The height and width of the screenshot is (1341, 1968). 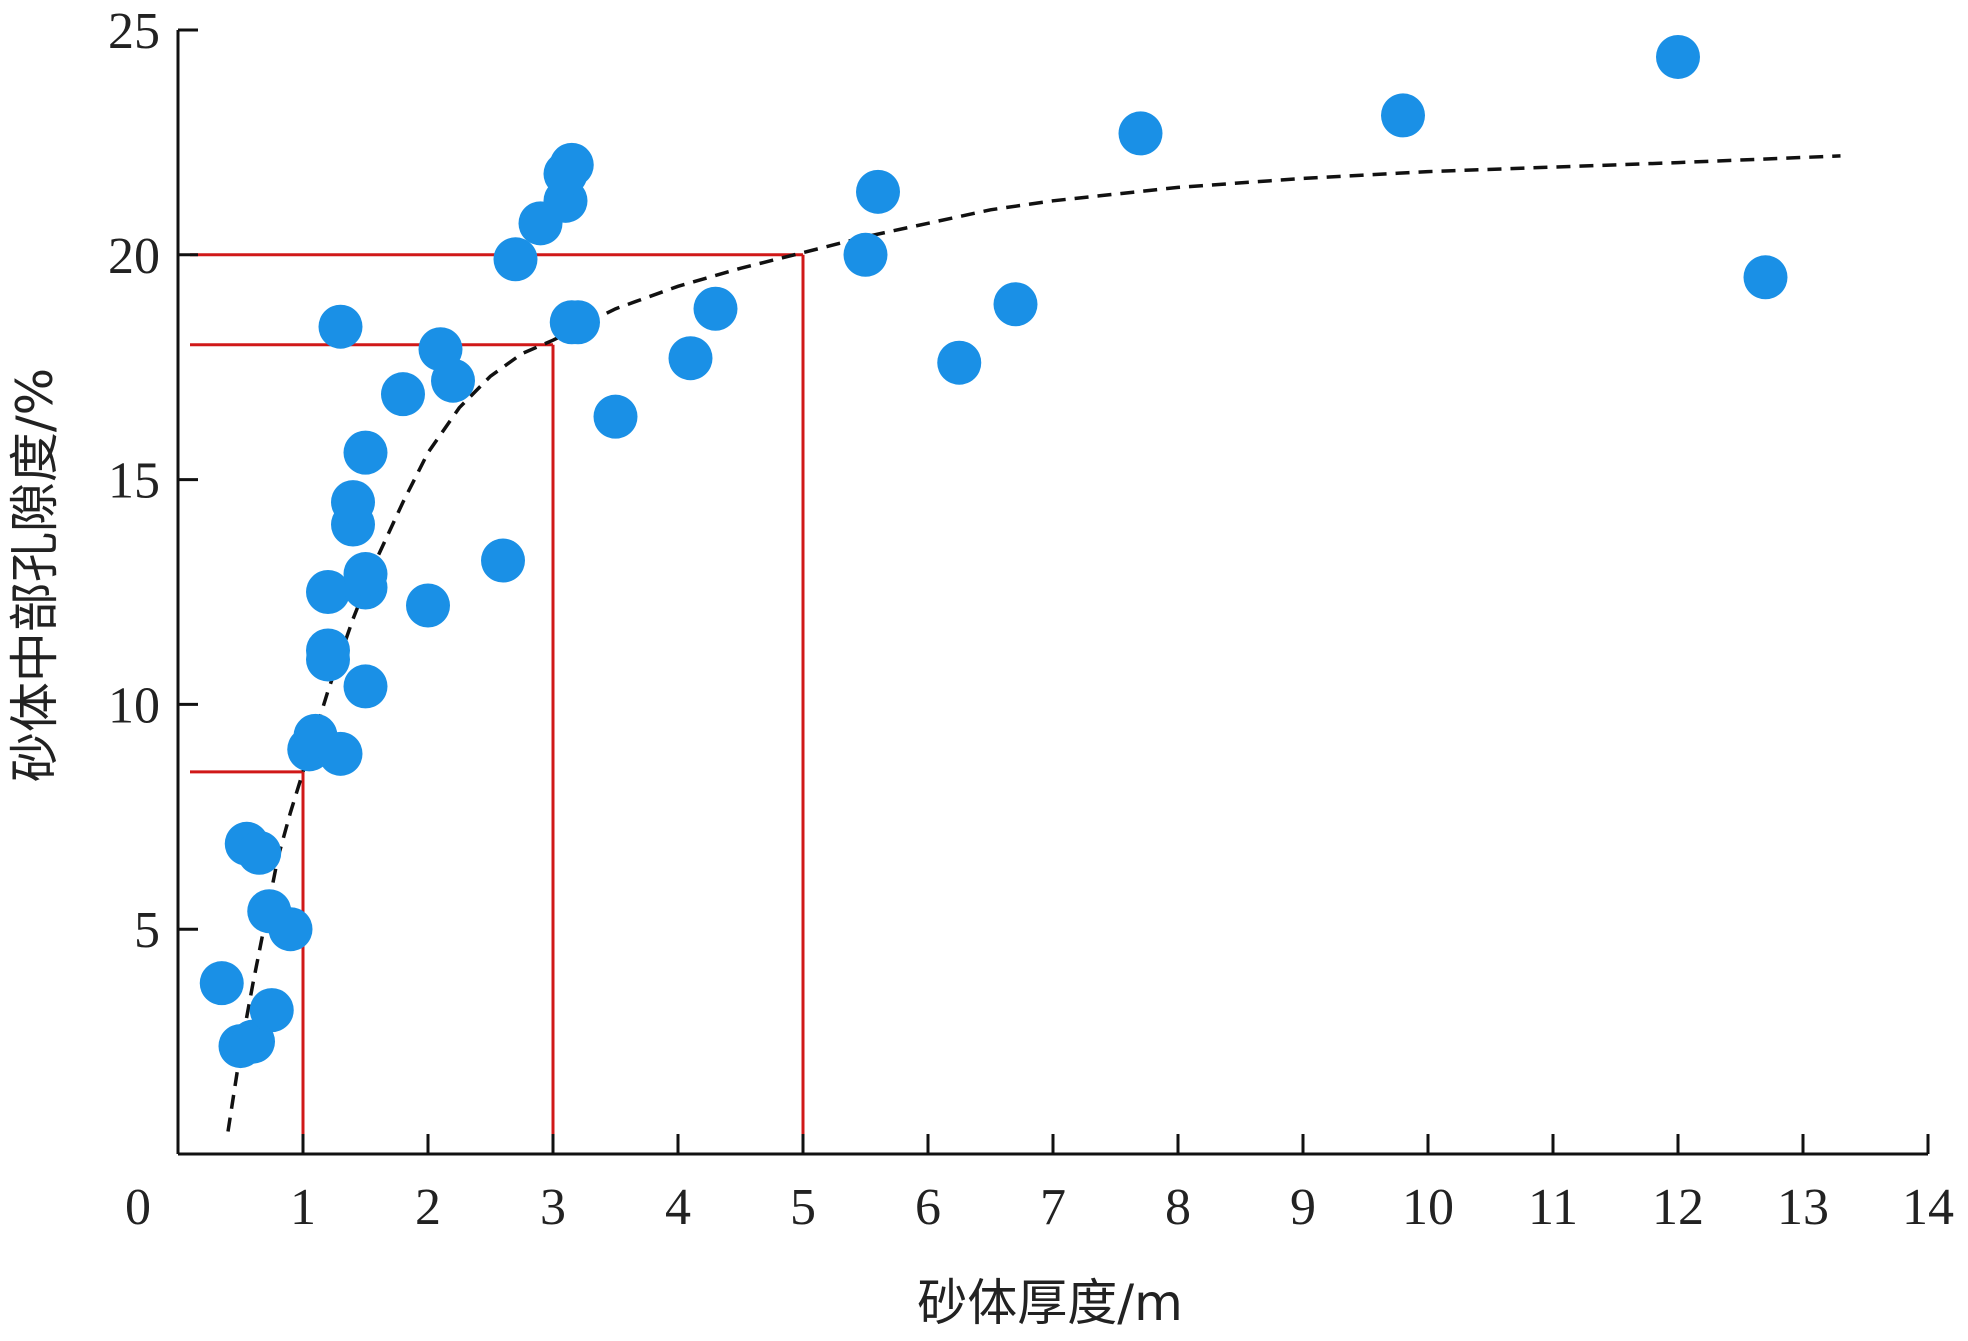 I want to click on y-tick-label: 25, so click(x=134, y=31).